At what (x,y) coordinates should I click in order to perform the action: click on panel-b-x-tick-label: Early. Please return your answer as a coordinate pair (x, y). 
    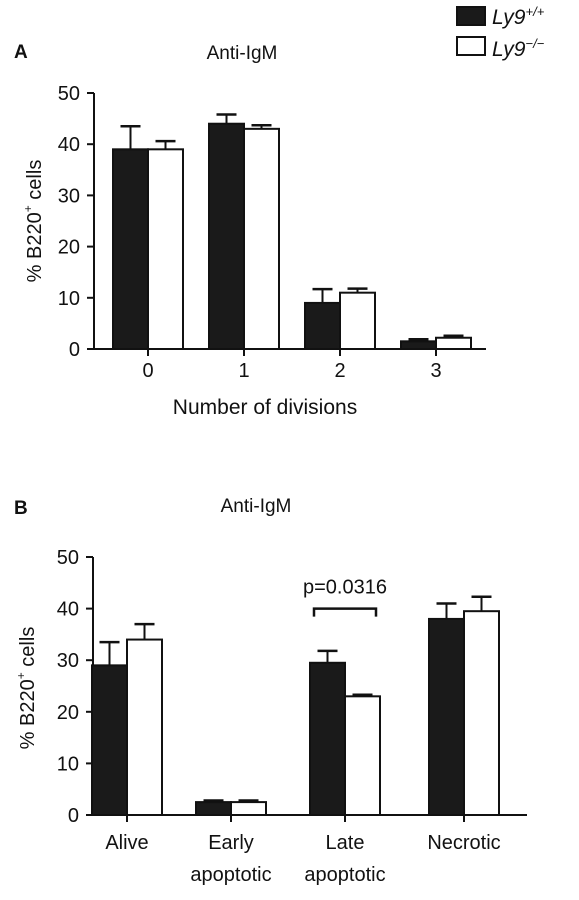
    Looking at the image, I should click on (231, 843).